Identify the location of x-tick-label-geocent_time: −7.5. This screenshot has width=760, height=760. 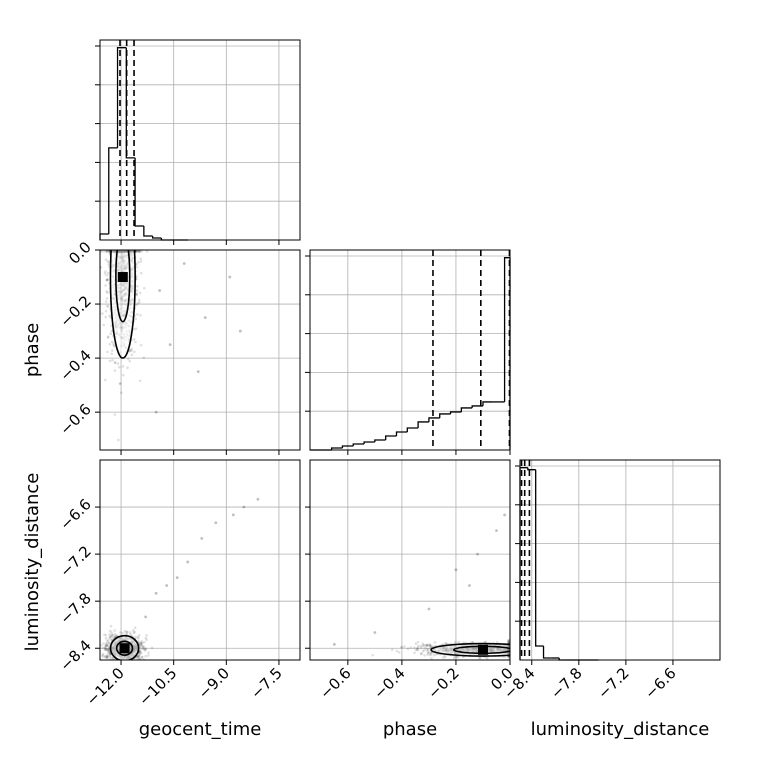
(266, 683).